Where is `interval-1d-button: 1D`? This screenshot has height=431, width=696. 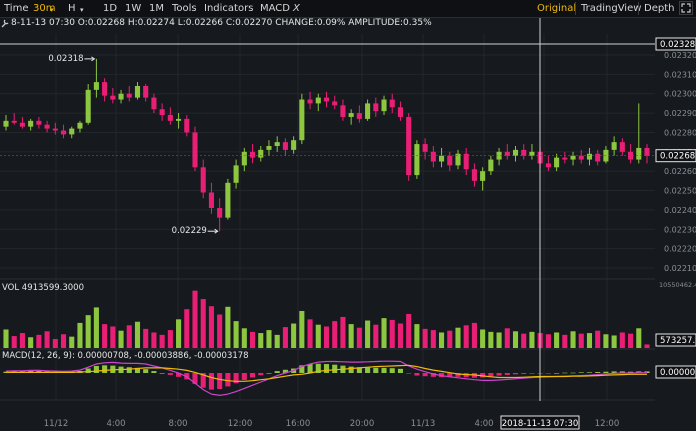 interval-1d-button: 1D is located at coordinates (110, 8).